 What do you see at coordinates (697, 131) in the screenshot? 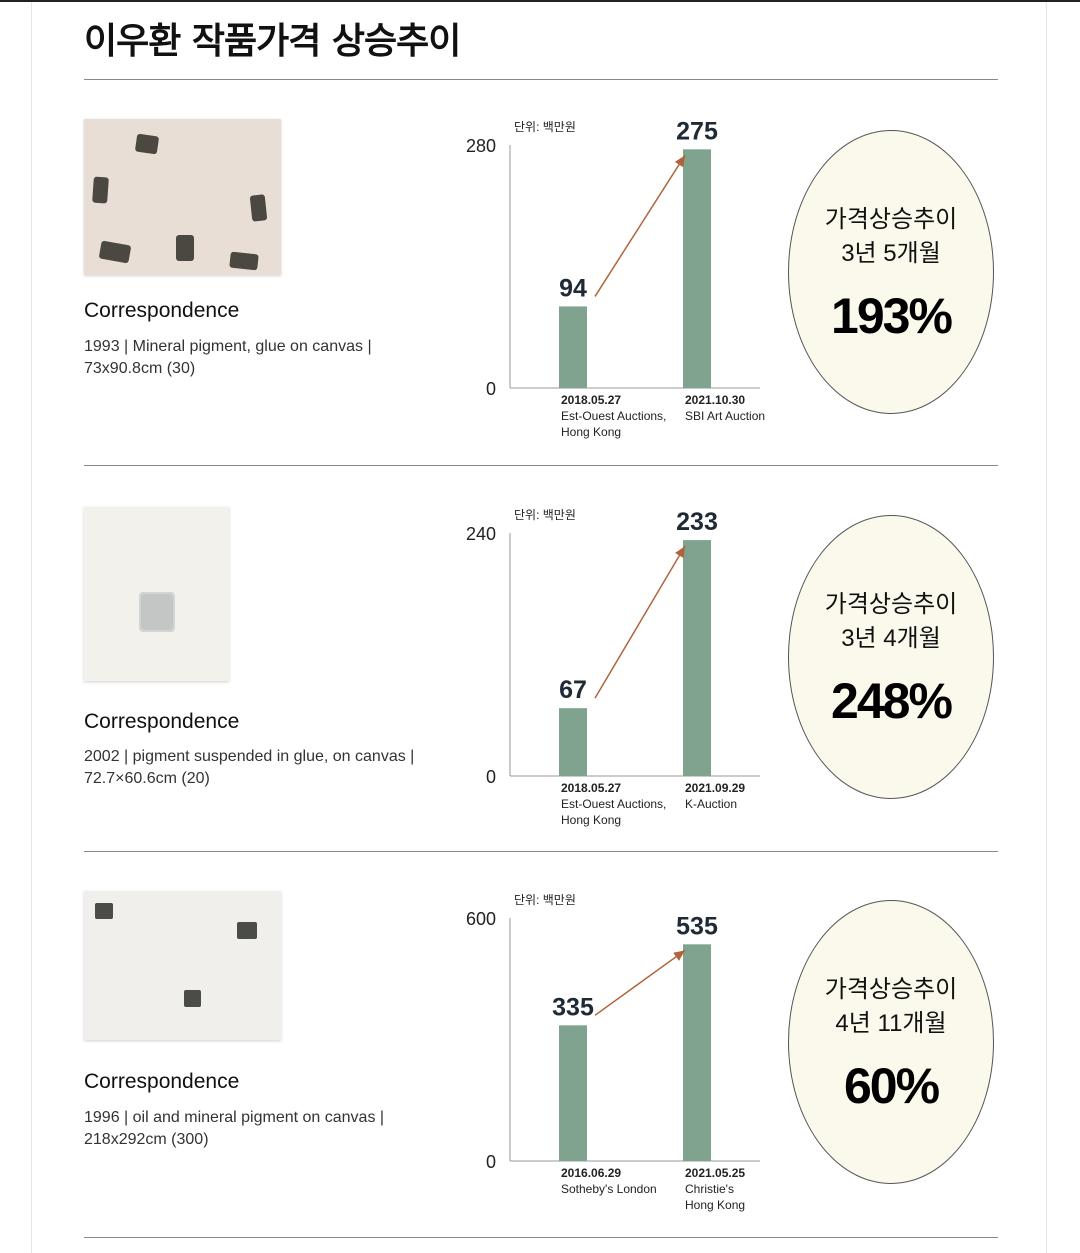
I see `data-label: 275` at bounding box center [697, 131].